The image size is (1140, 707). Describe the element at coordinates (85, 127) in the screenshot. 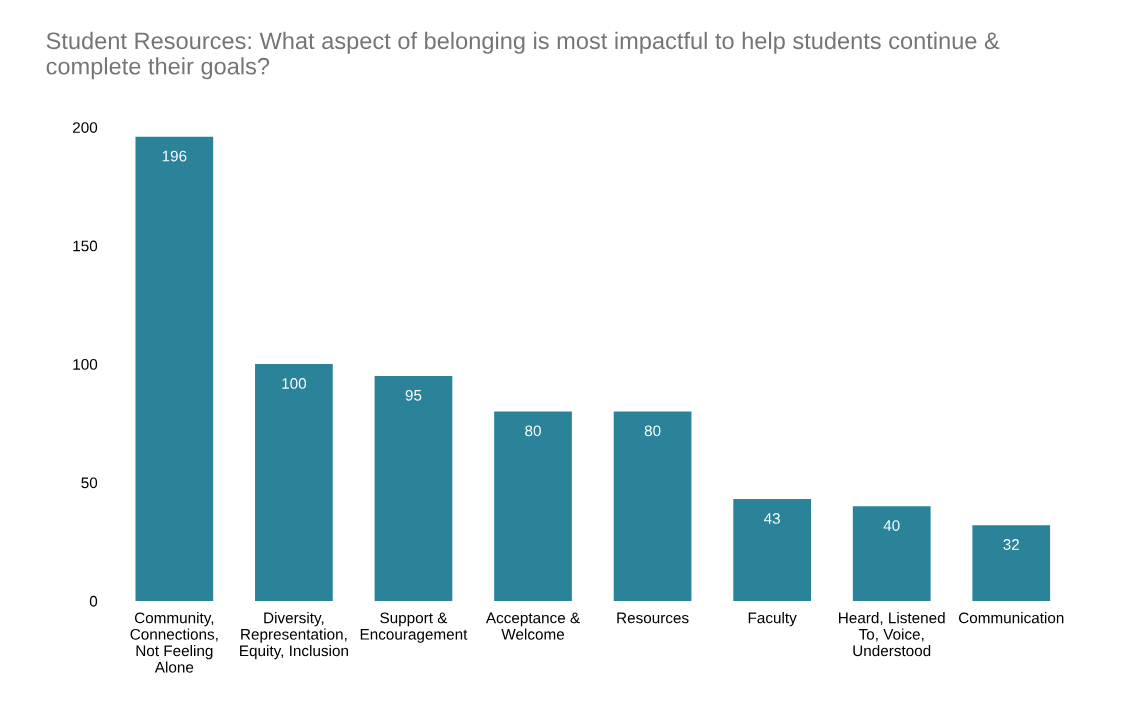

I see `y-tick-label: 200` at that location.